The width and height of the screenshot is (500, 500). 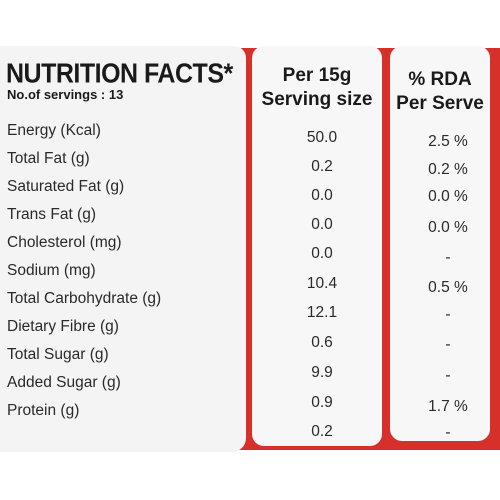 I want to click on nutrient-name: Added Sugar (g), so click(x=64, y=382).